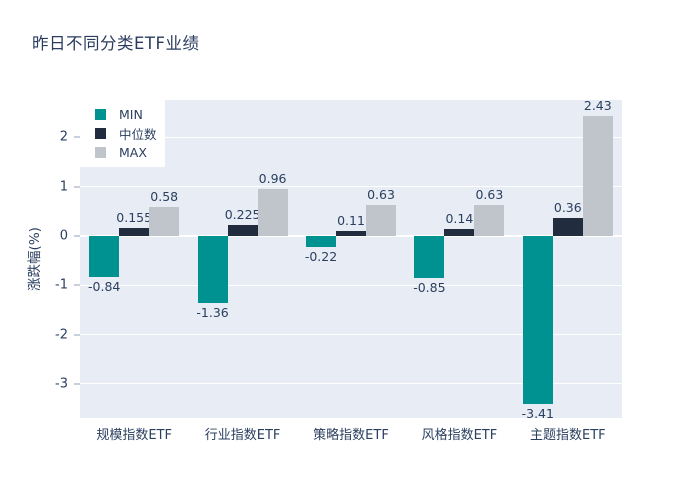 Image resolution: width=700 pixels, height=500 pixels. What do you see at coordinates (104, 257) in the screenshot?
I see `bar-MIN-规模指数ETF` at bounding box center [104, 257].